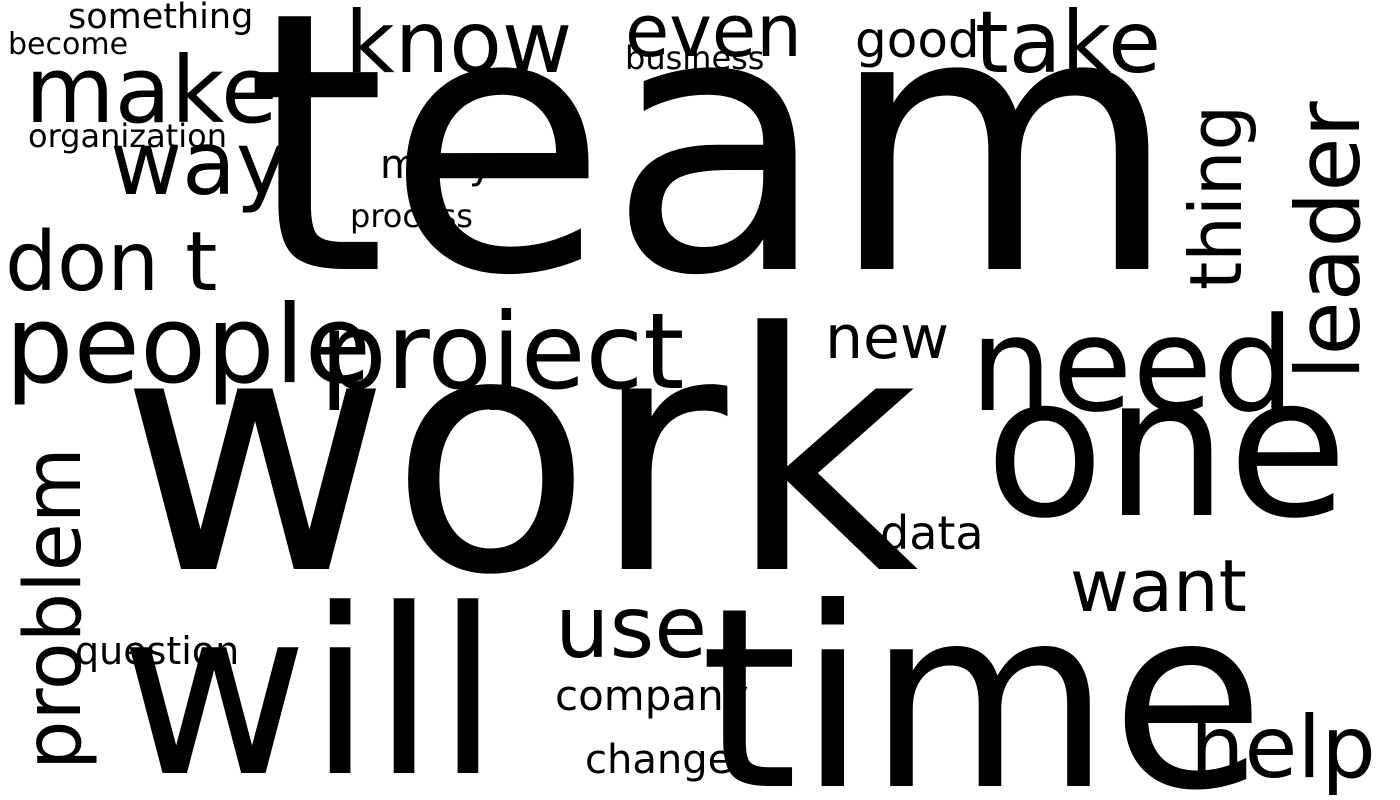  What do you see at coordinates (1328, 240) in the screenshot?
I see `word-leader: leader` at bounding box center [1328, 240].